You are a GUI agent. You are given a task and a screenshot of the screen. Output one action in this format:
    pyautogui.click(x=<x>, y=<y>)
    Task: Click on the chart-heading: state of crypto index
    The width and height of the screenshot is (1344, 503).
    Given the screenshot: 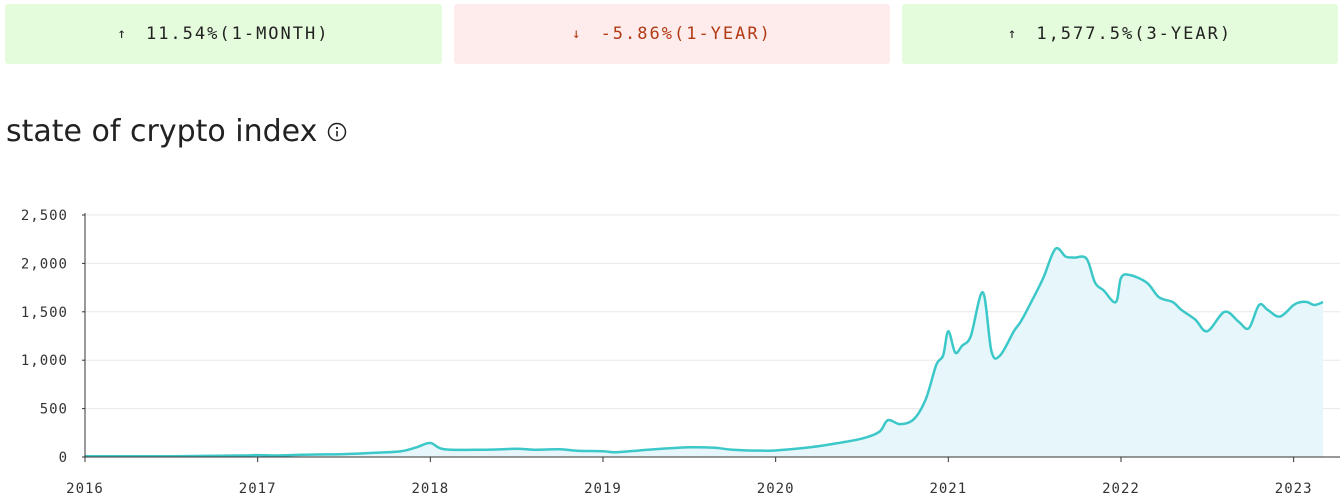 What is the action you would take?
    pyautogui.click(x=176, y=131)
    